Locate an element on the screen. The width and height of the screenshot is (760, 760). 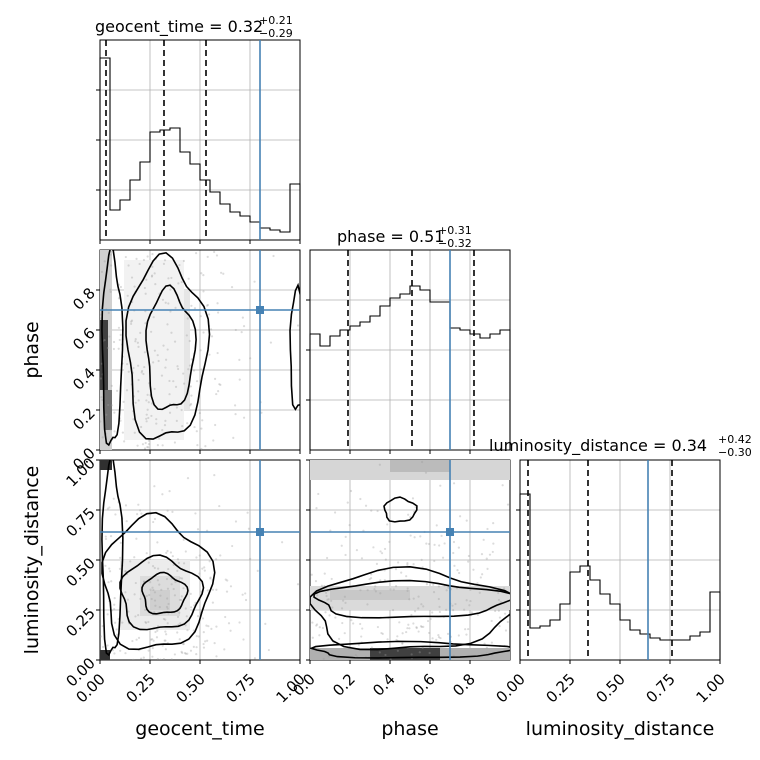
title-luminosity-distance-sup: +0.42 is located at coordinates (735, 439).